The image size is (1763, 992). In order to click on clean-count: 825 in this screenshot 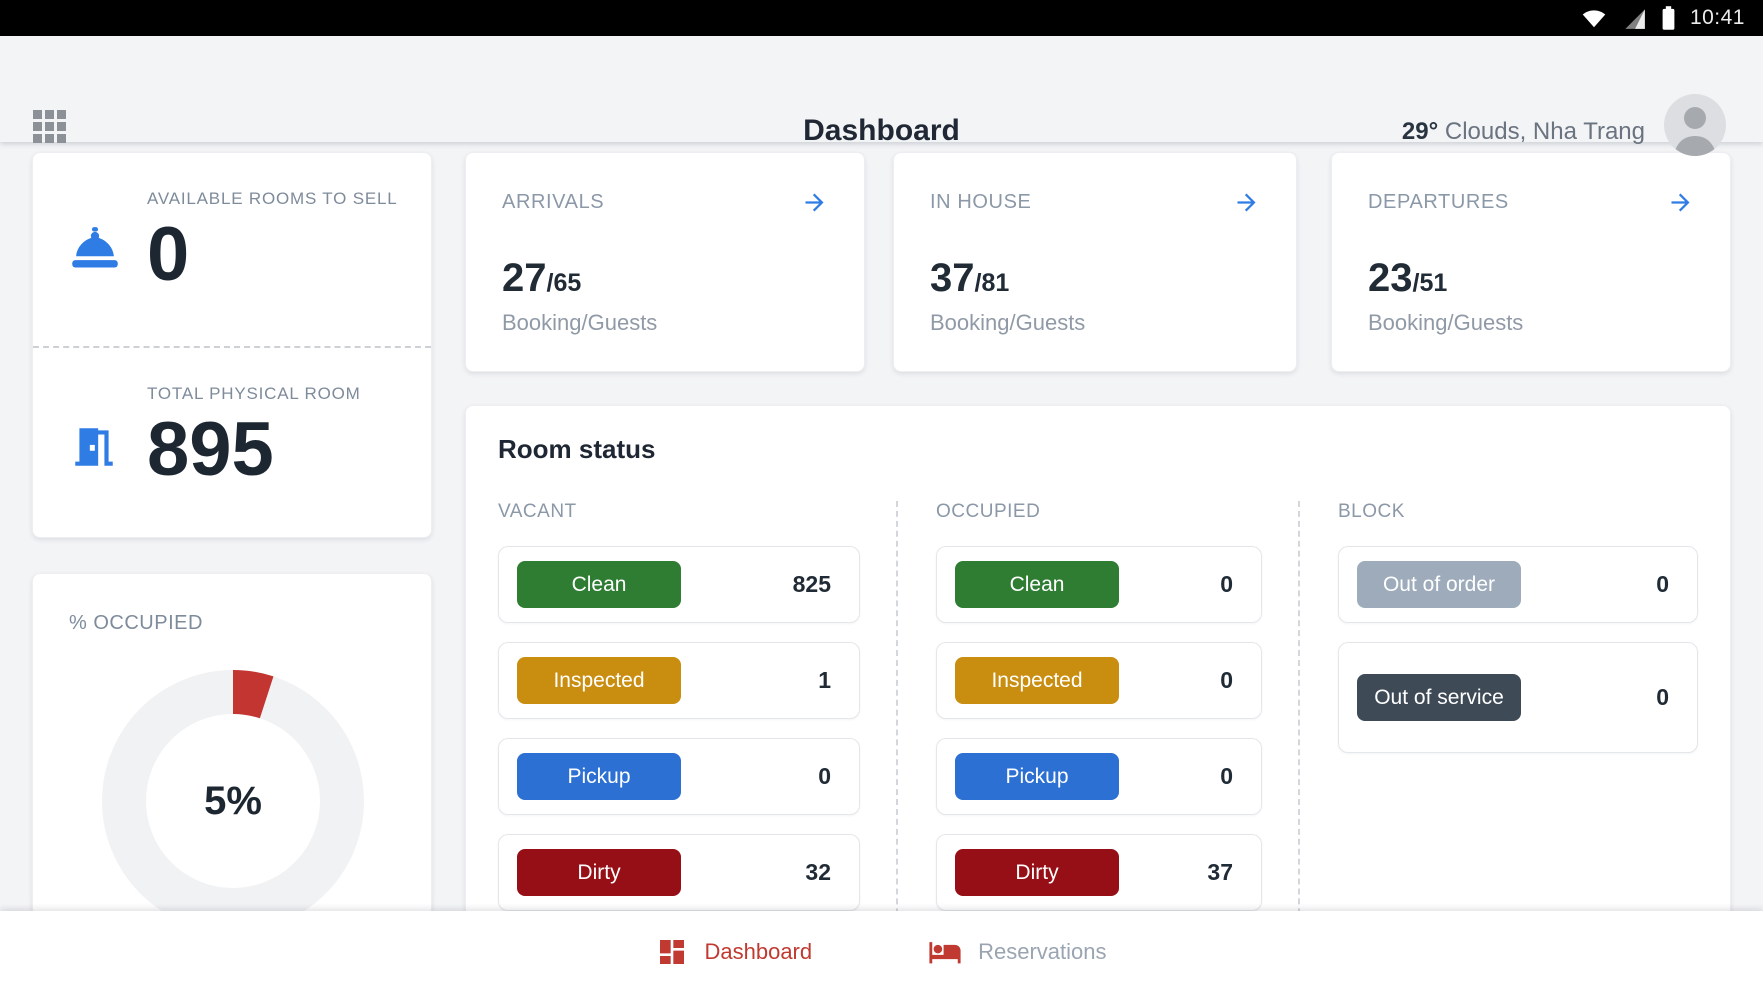, I will do `click(811, 584)`.